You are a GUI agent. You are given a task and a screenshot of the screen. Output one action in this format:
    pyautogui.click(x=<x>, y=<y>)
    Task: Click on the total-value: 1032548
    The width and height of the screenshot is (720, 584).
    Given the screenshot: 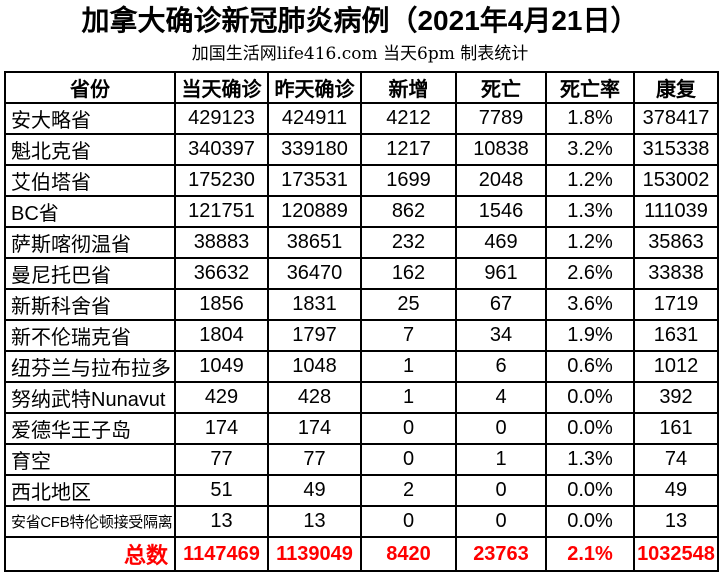 What is the action you would take?
    pyautogui.click(x=676, y=554)
    